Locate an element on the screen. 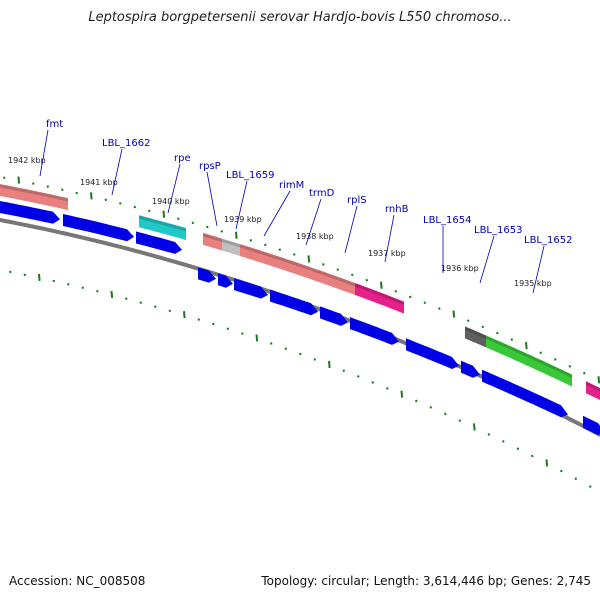  gene-label: rimM is located at coordinates (291, 185).